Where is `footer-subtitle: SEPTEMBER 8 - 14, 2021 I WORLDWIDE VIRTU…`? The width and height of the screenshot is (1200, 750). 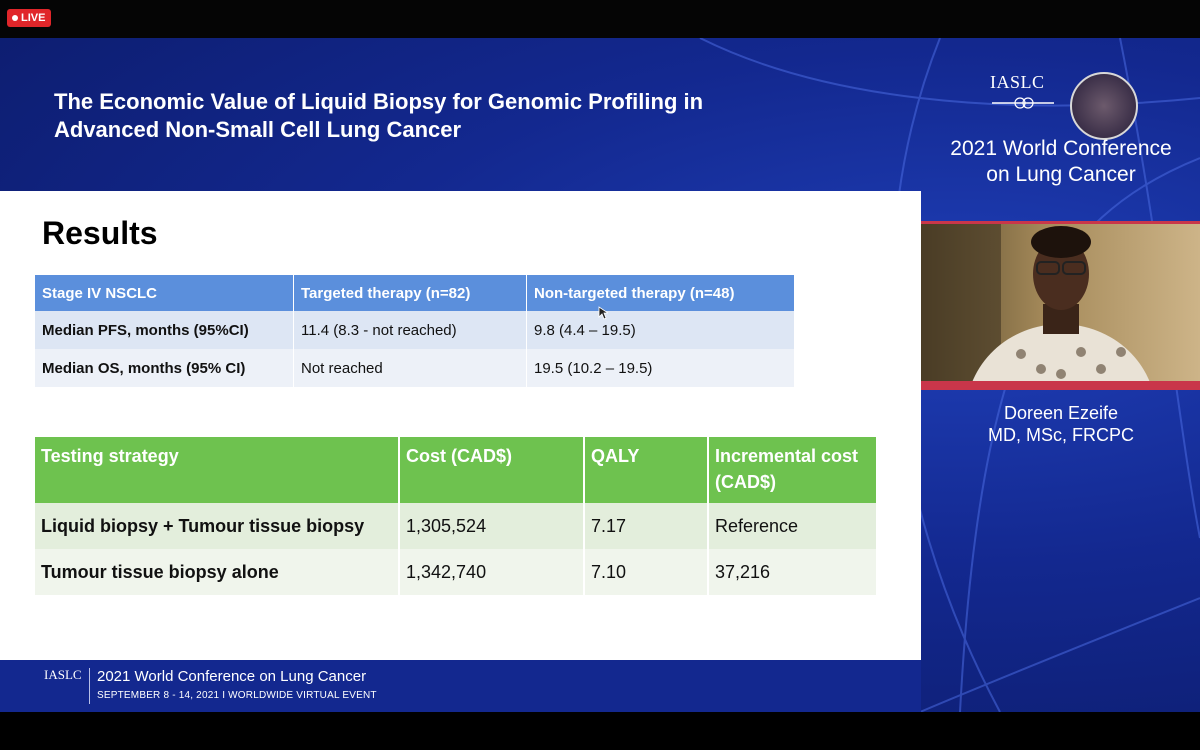
footer-subtitle: SEPTEMBER 8 - 14, 2021 I WORLDWIDE VIRTU… is located at coordinates (237, 695).